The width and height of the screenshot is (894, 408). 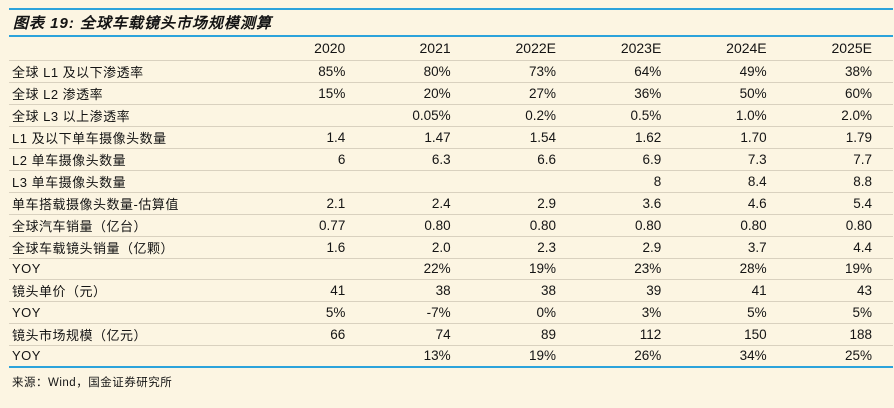 What do you see at coordinates (840, 92) in the screenshot?
I see `cell-value: 60%` at bounding box center [840, 92].